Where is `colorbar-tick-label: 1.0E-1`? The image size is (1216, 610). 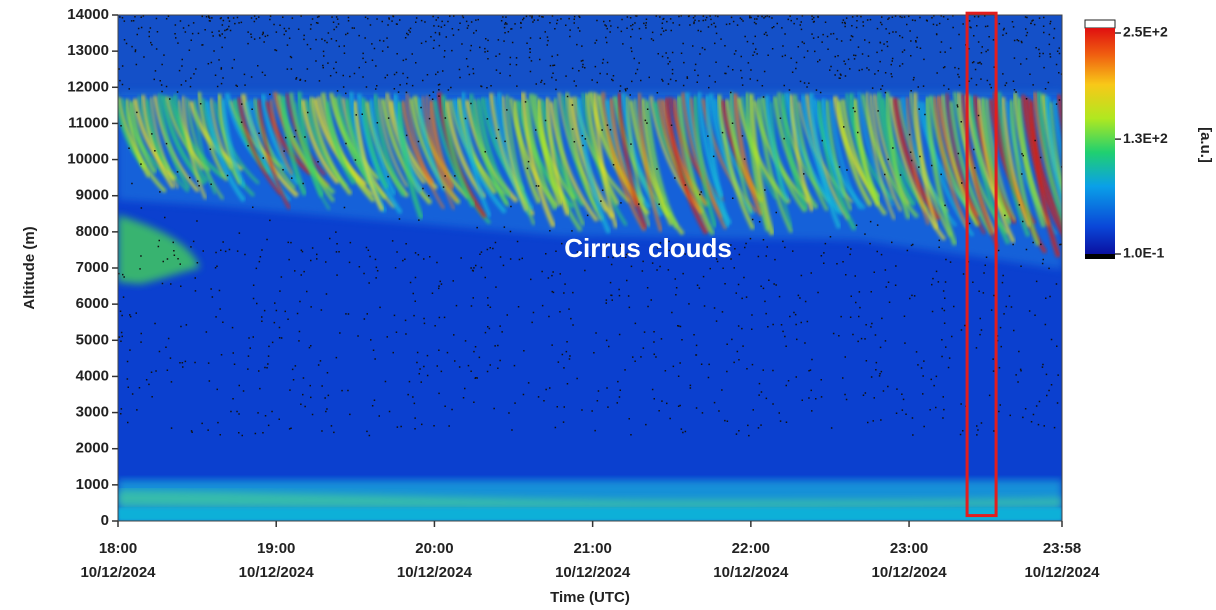
colorbar-tick-label: 1.0E-1 is located at coordinates (1143, 253).